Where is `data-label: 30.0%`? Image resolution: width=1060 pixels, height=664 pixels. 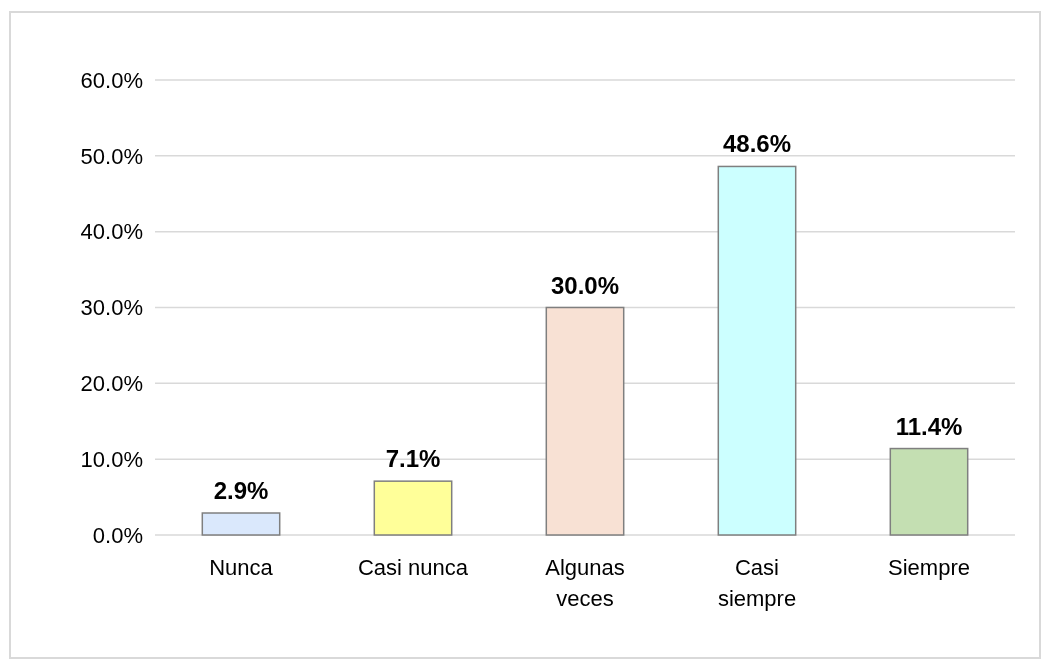
data-label: 30.0% is located at coordinates (585, 285).